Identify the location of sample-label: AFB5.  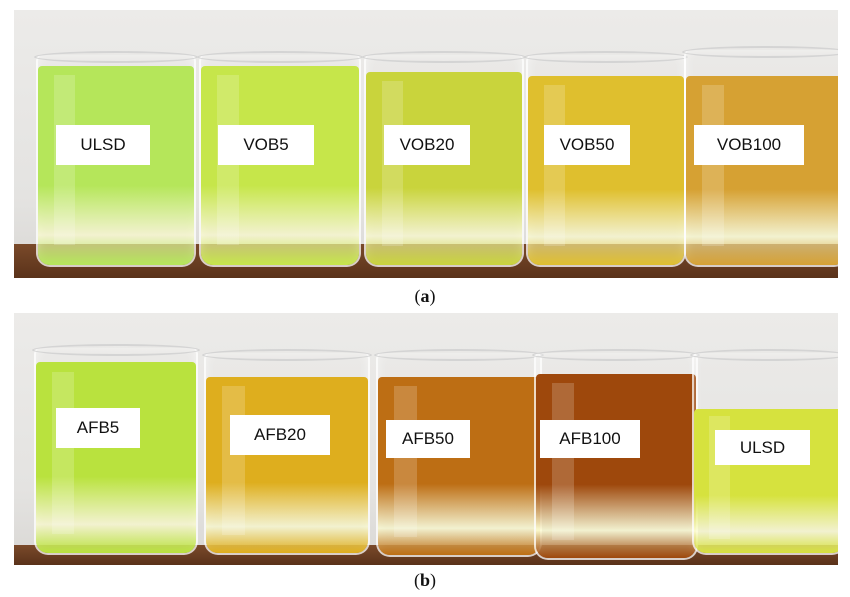
(98, 428).